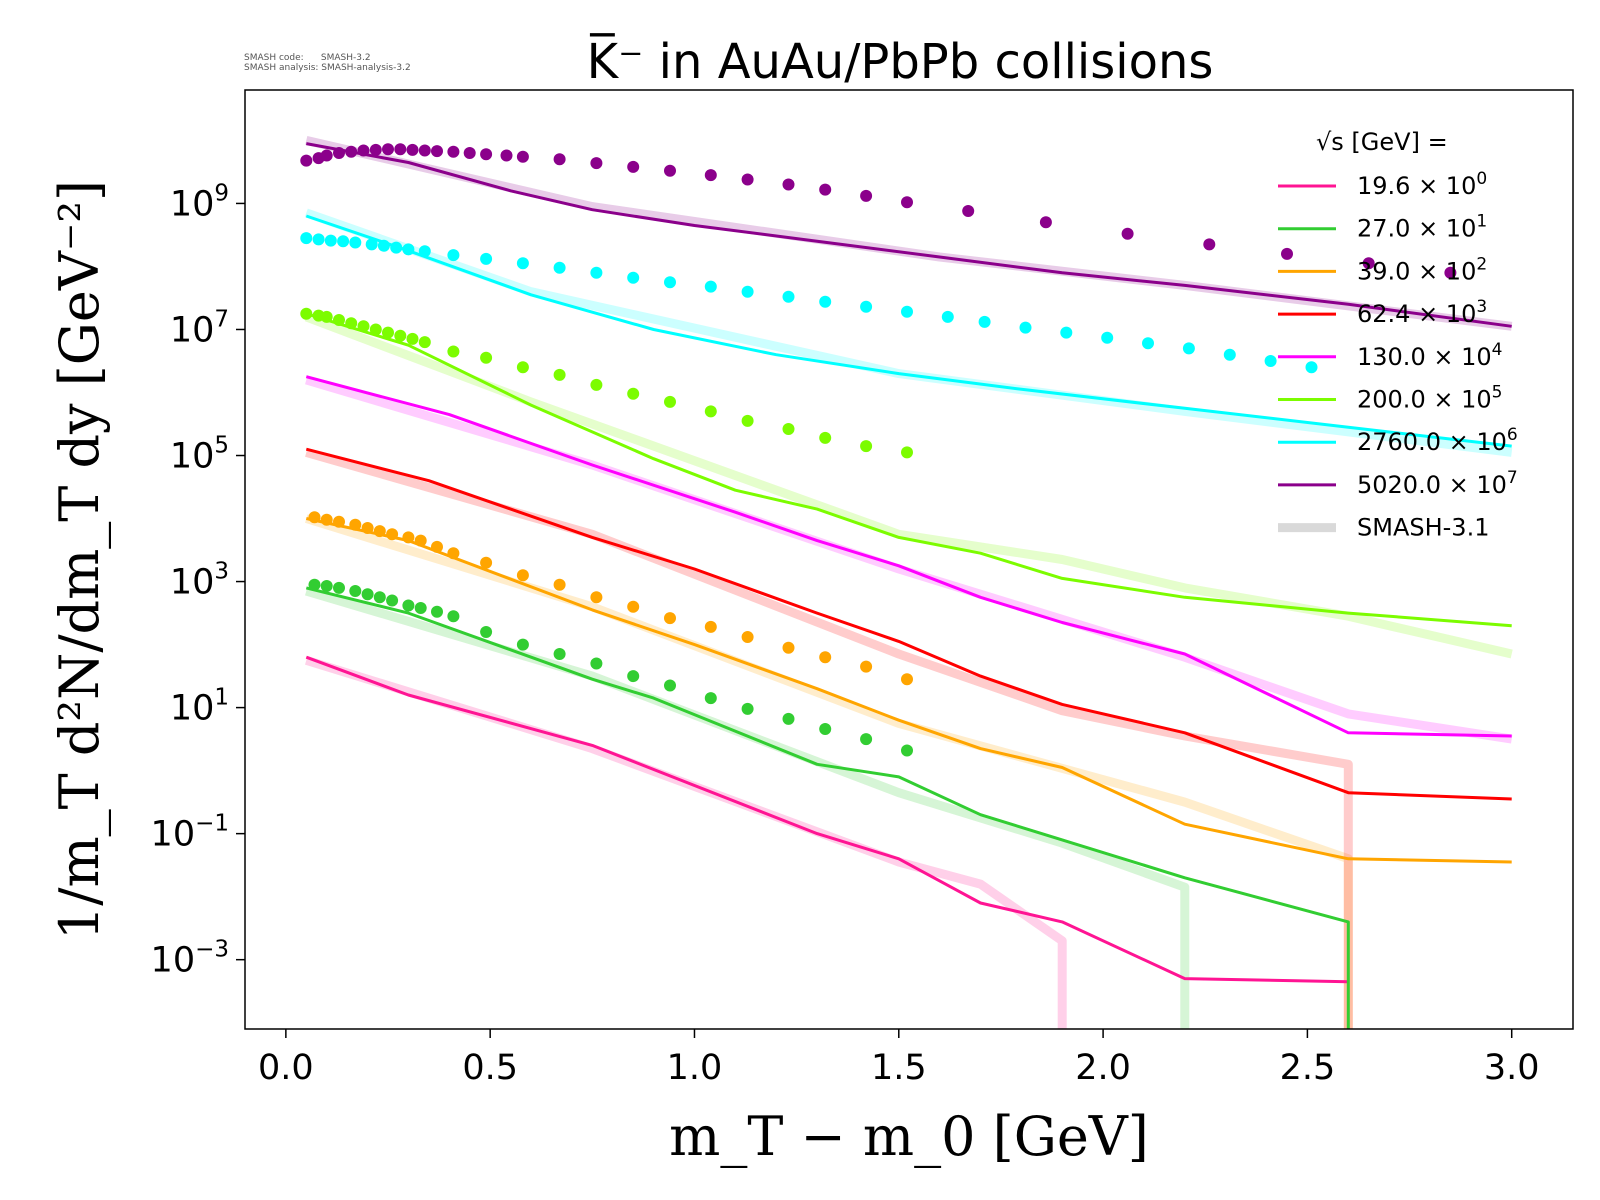  What do you see at coordinates (79, 560) in the screenshot?
I see `y-axis-label: 1/m_T d²N/dm_T dy [GeV⁻²]` at bounding box center [79, 560].